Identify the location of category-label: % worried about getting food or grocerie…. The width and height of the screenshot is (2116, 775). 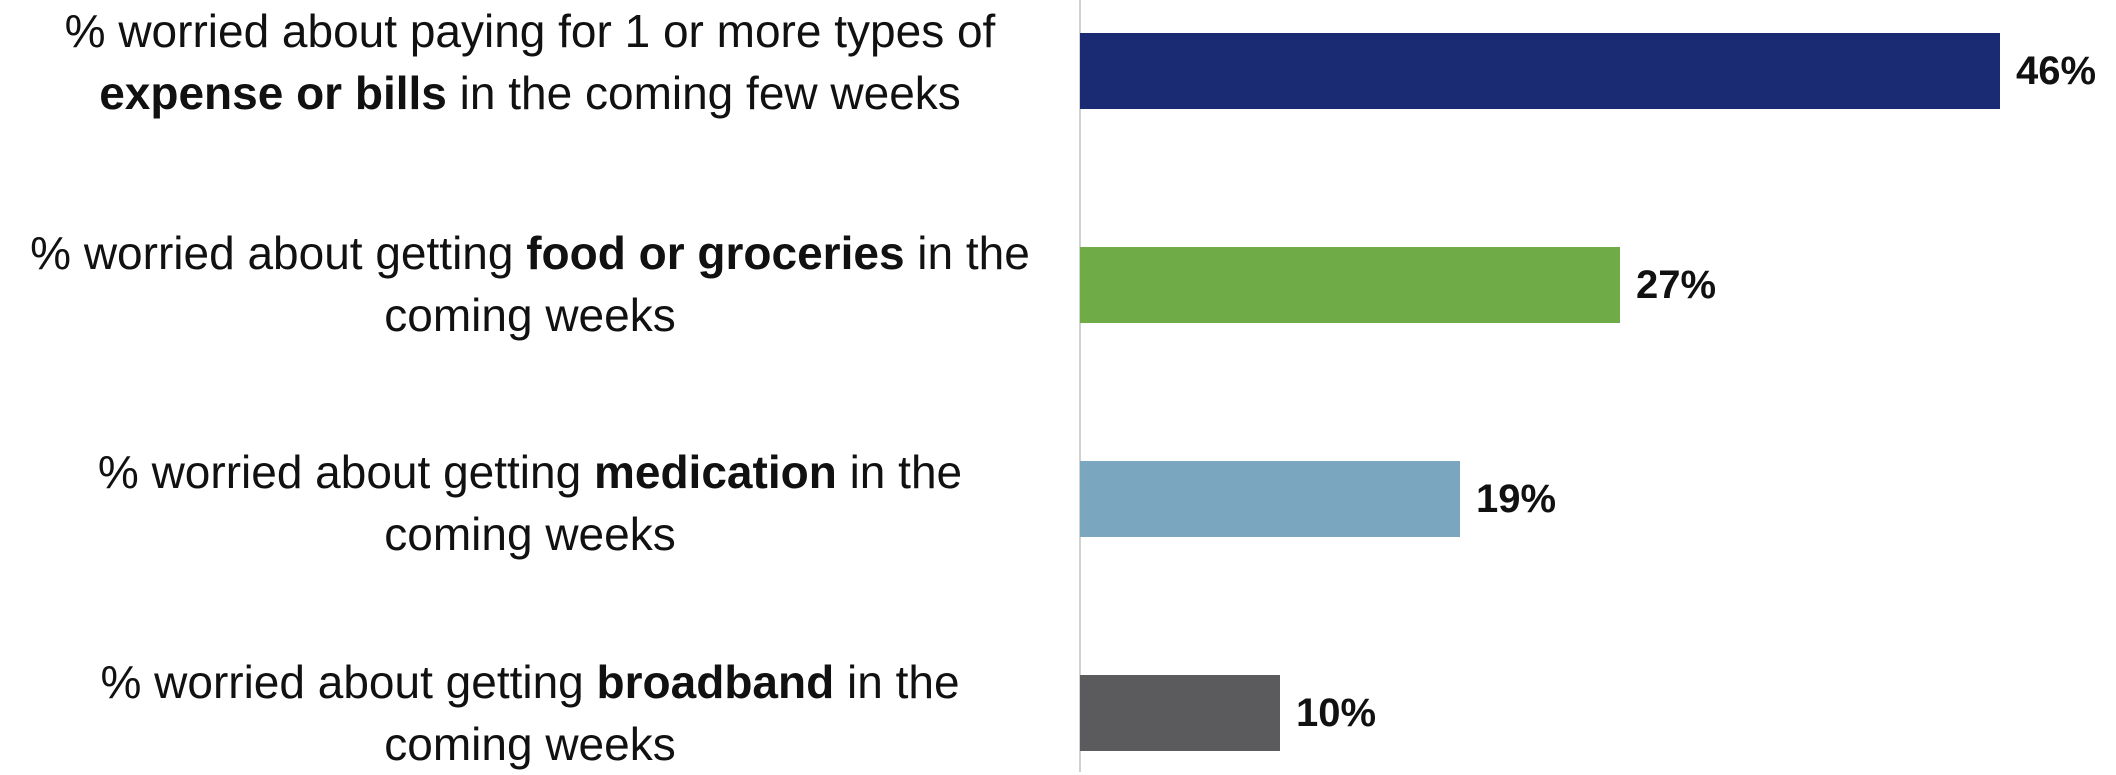
(530, 284).